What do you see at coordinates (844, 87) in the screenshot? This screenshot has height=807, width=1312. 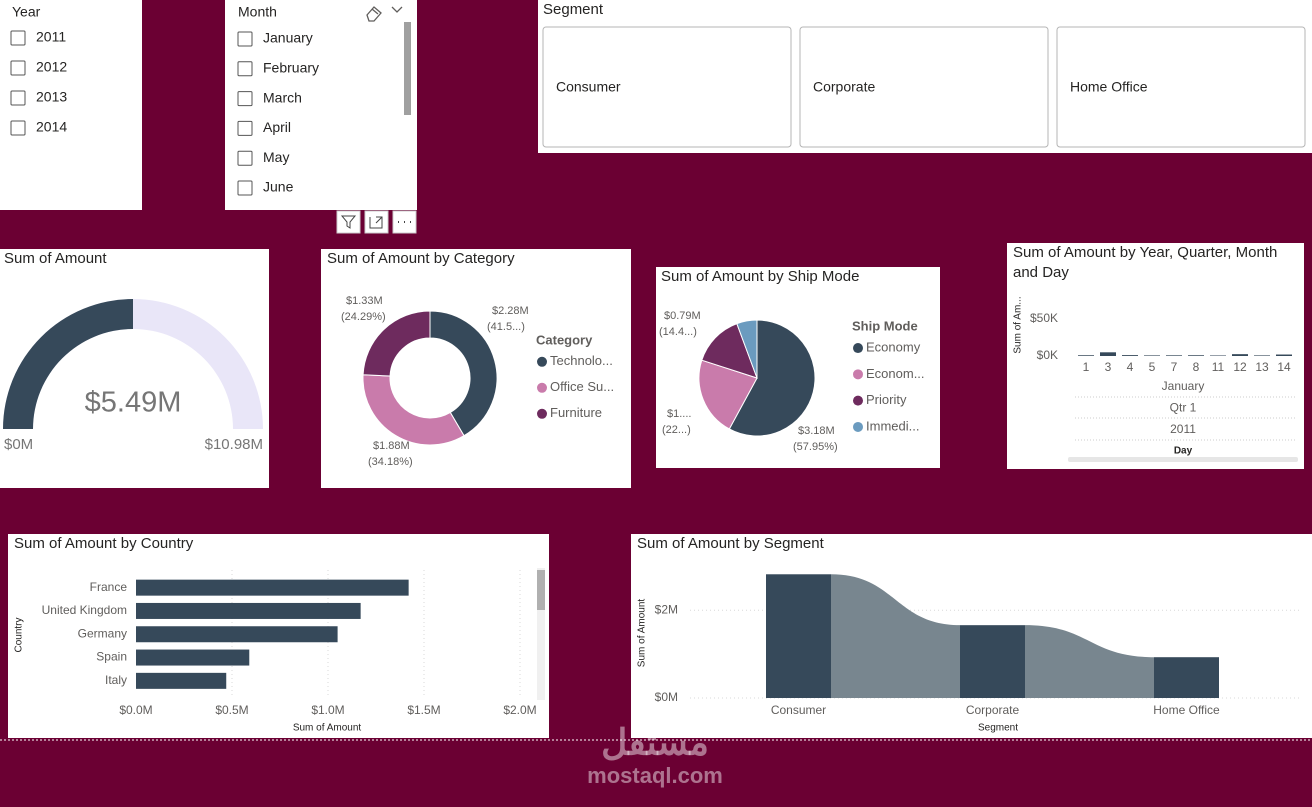 I see `segment-label: Corporate` at bounding box center [844, 87].